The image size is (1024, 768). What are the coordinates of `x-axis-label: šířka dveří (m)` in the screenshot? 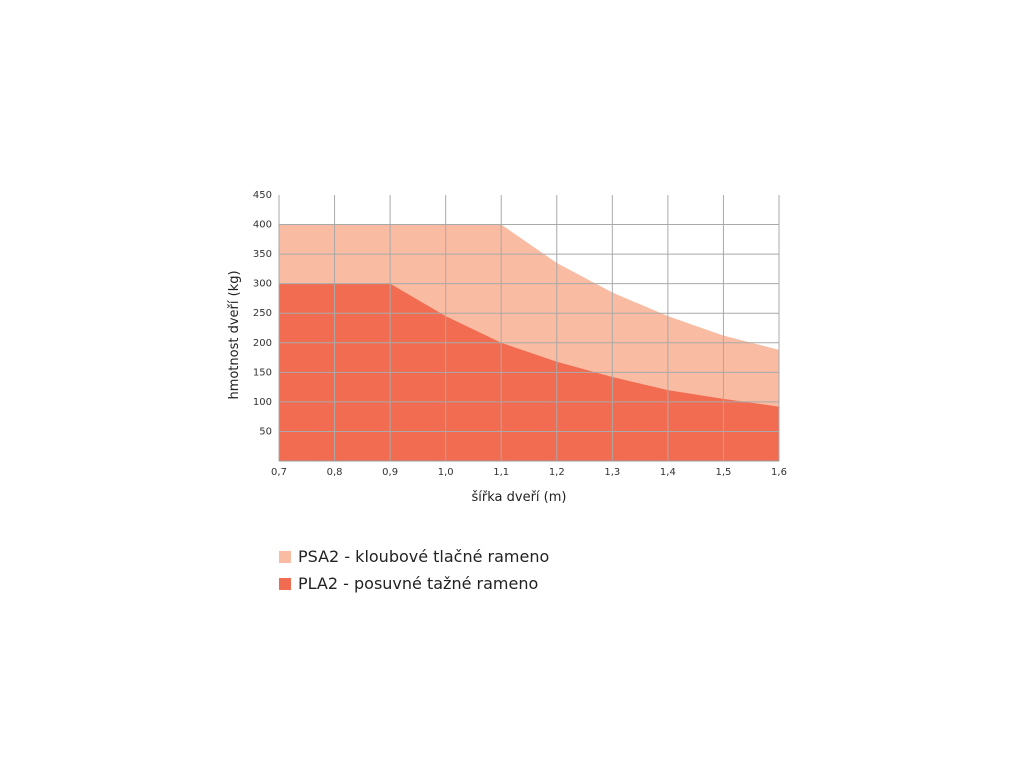 It's located at (519, 497).